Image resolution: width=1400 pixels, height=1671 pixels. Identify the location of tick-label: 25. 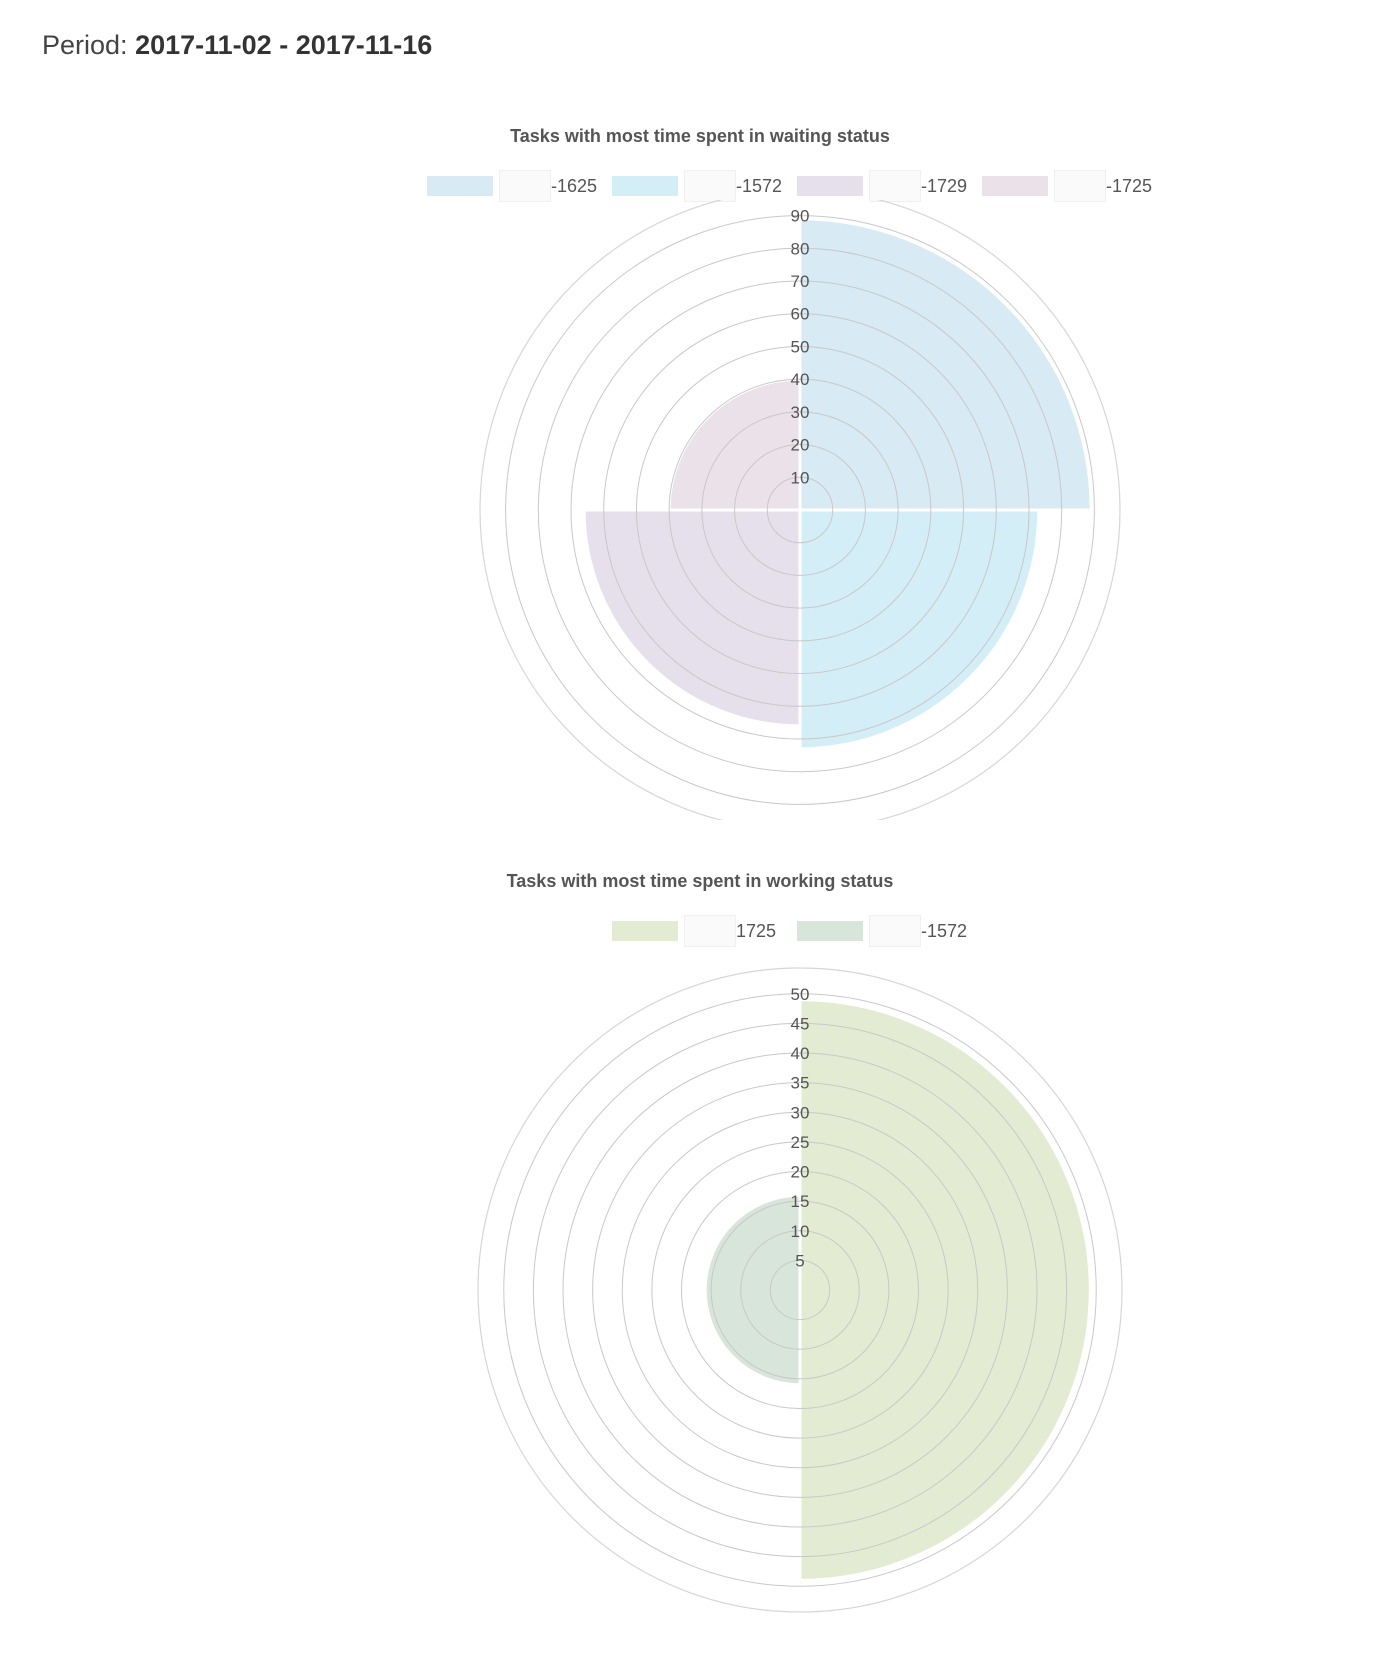
(800, 1142).